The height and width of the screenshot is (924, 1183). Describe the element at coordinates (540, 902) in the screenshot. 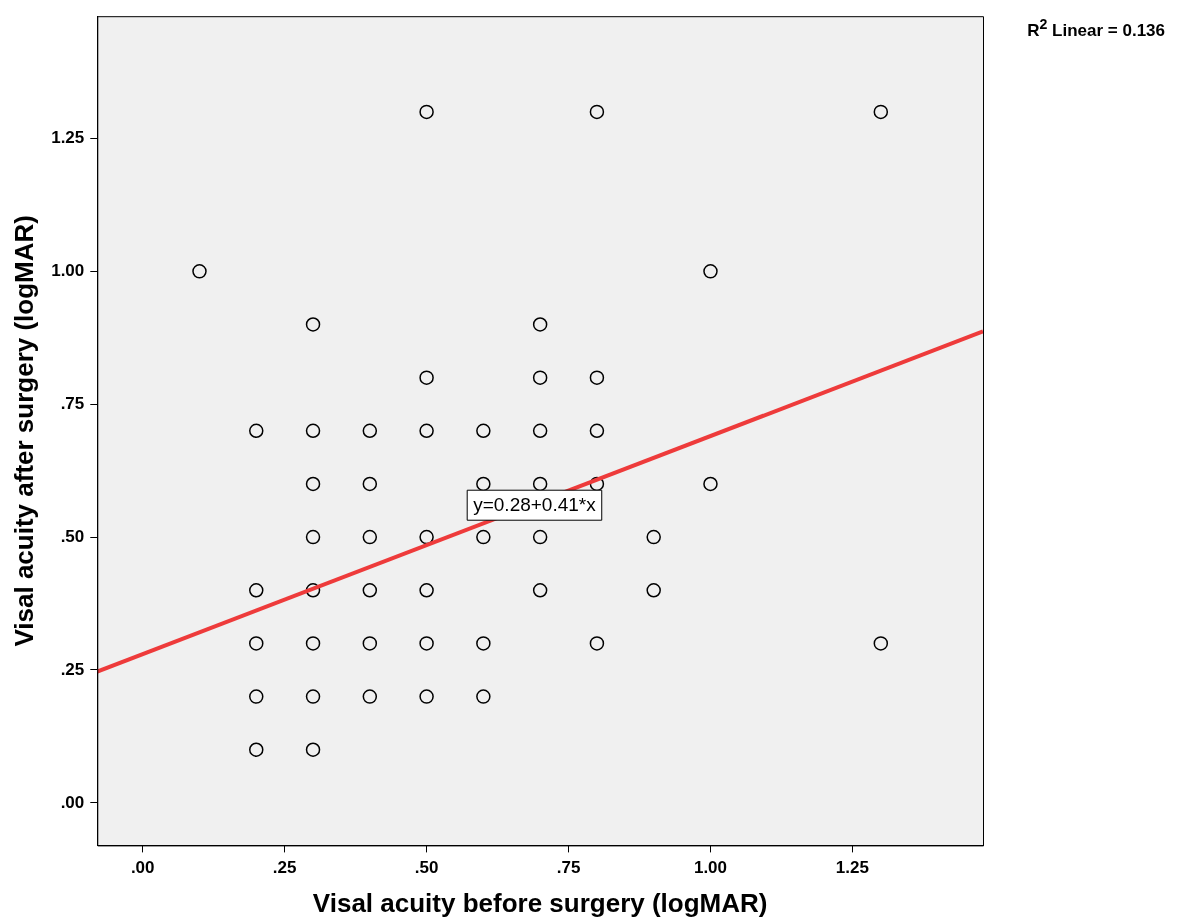

I see `x-axis-title: Visal acuity before surgery (logMAR)` at that location.